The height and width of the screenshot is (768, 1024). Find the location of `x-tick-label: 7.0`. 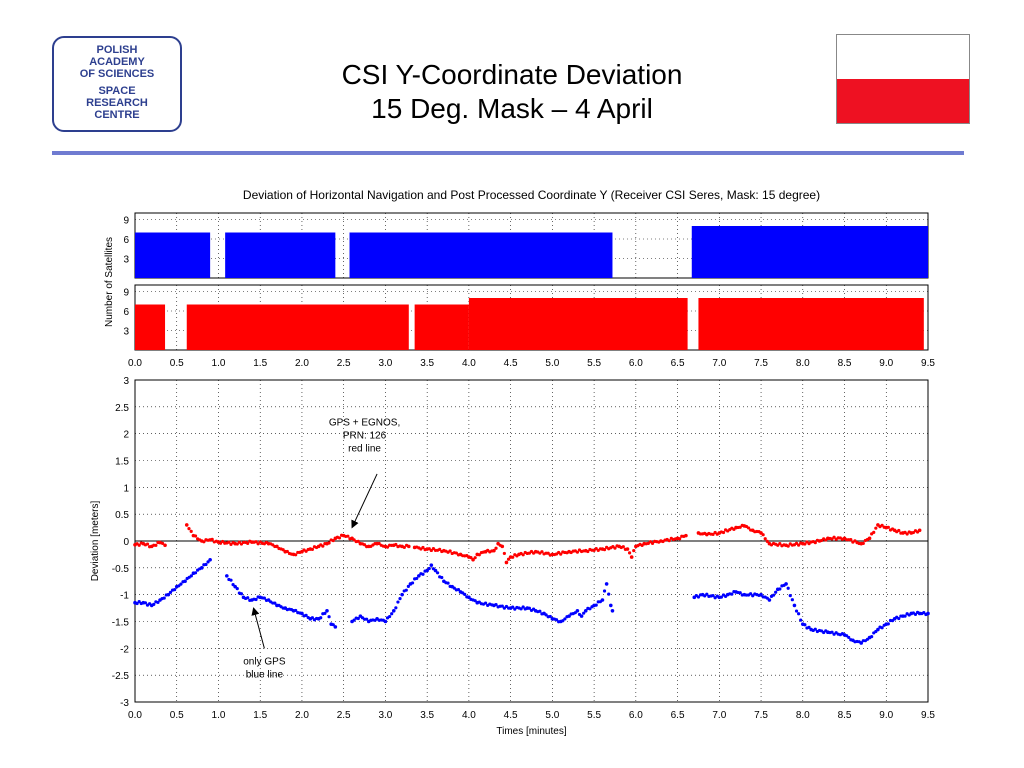

x-tick-label: 7.0 is located at coordinates (719, 715).